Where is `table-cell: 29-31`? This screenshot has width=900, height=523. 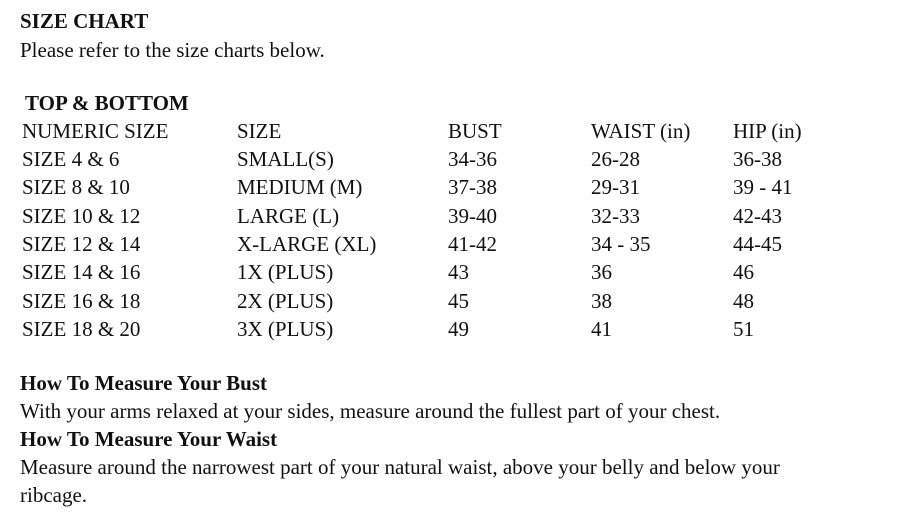
table-cell: 29-31 is located at coordinates (615, 187).